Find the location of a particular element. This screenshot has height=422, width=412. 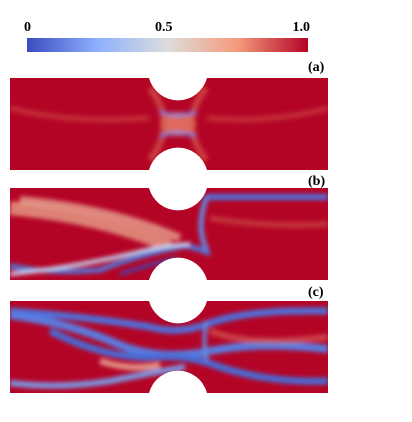

colorbar-tick-labels: 0 0.5 1.0 is located at coordinates (167, 28).